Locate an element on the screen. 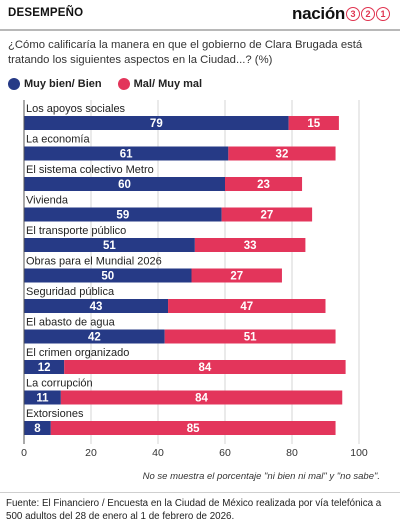  data-label-positive: 51 is located at coordinates (109, 246).